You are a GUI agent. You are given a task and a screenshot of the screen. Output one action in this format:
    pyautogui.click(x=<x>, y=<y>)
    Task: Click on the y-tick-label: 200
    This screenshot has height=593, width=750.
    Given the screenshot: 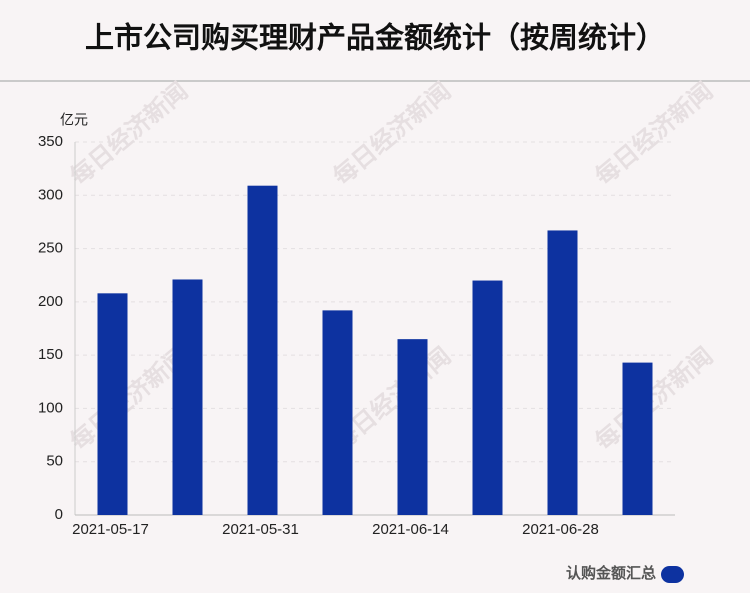 What is the action you would take?
    pyautogui.click(x=50, y=301)
    